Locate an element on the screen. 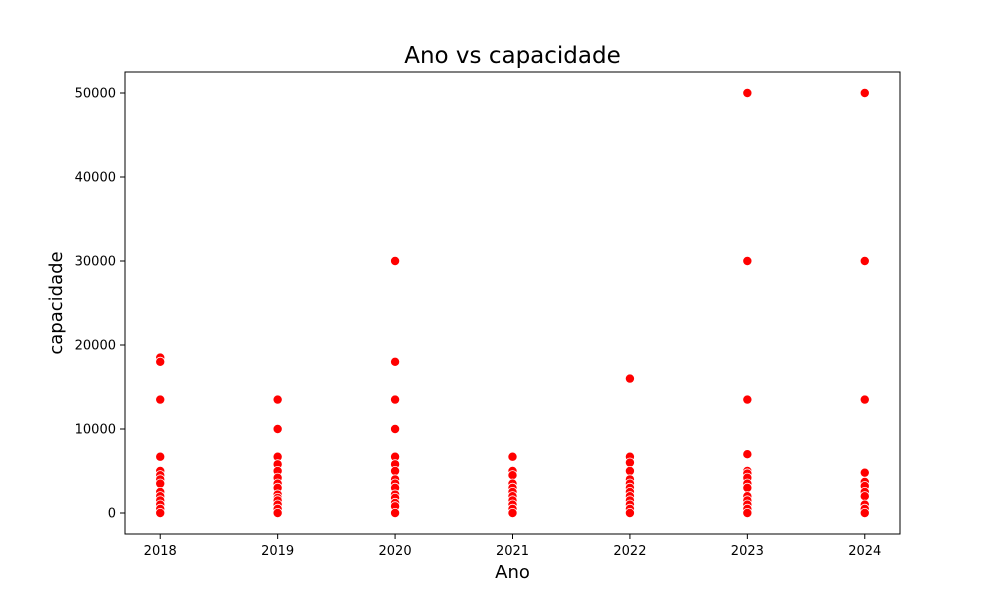 Image resolution: width=1000 pixels, height=600 pixels. y-axis-label: capacidade is located at coordinates (56, 302).